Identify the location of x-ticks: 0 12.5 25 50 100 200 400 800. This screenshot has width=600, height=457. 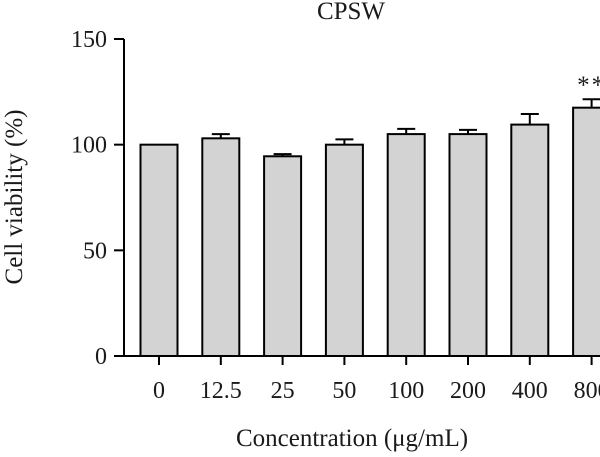
(376, 380).